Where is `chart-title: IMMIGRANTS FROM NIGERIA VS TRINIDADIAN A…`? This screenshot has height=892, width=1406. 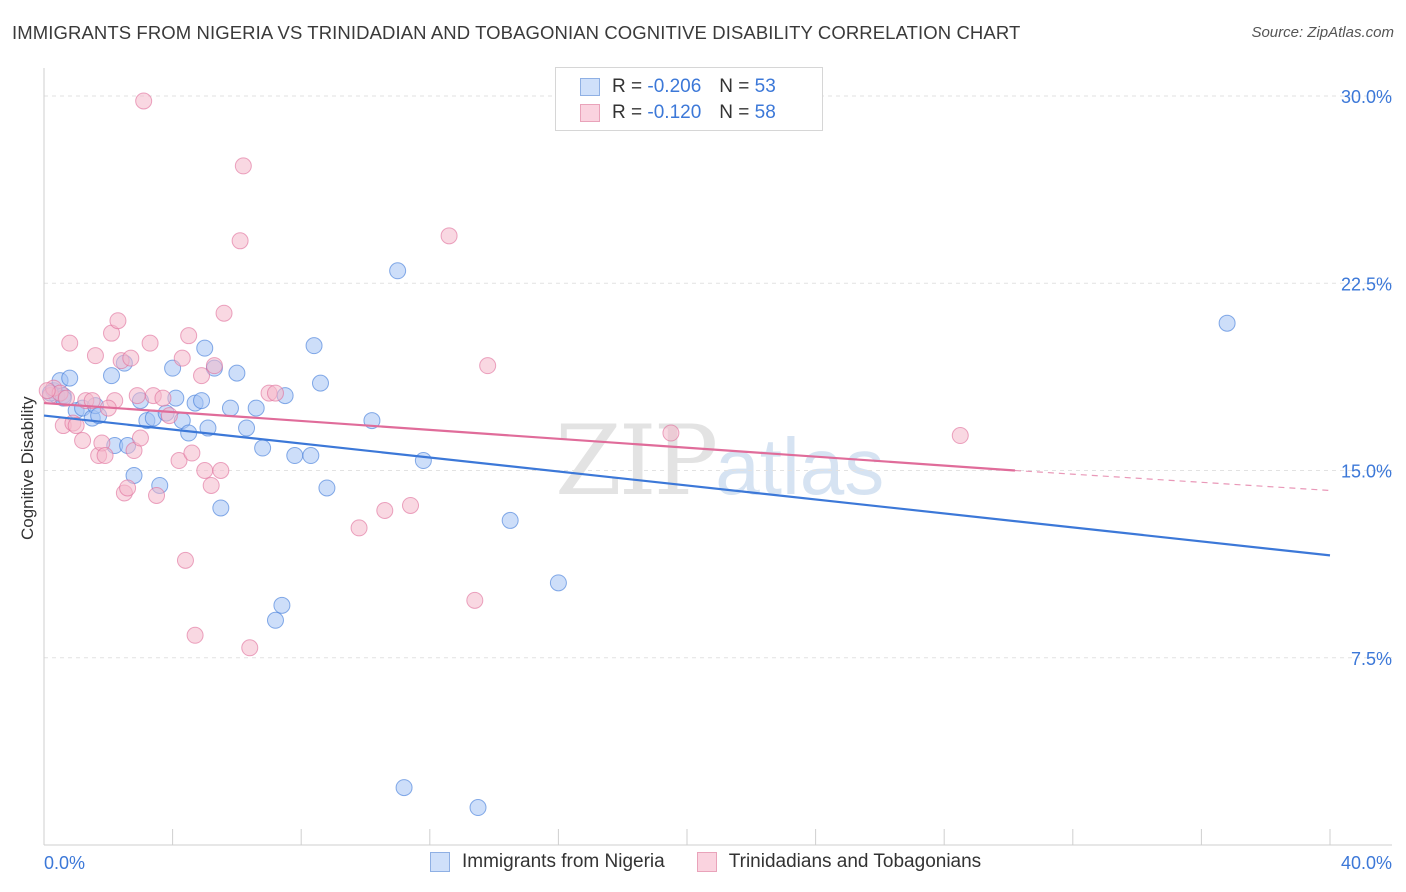 chart-title: IMMIGRANTS FROM NIGERIA VS TRINIDADIAN A… is located at coordinates (516, 32).